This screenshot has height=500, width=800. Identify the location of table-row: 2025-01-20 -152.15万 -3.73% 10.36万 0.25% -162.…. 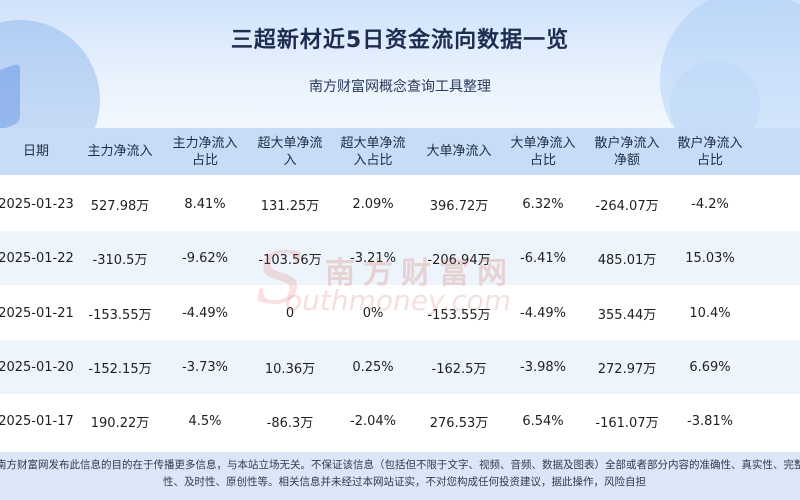
(400, 367).